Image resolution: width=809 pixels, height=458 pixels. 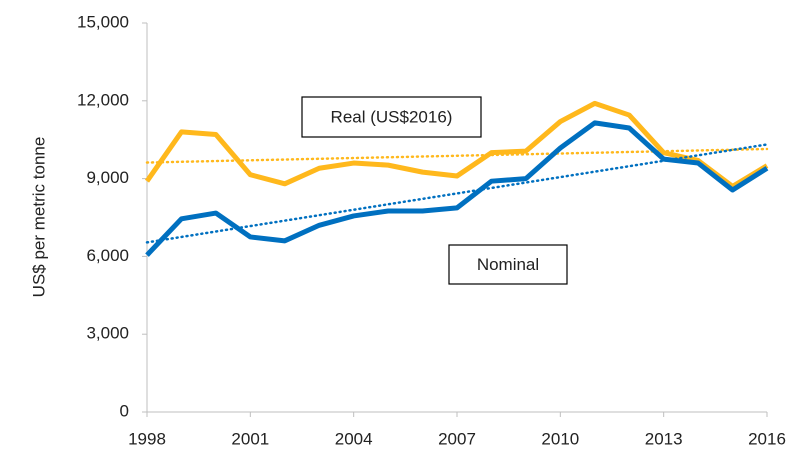 I want to click on legend-label: Real (US$2016), so click(x=392, y=116).